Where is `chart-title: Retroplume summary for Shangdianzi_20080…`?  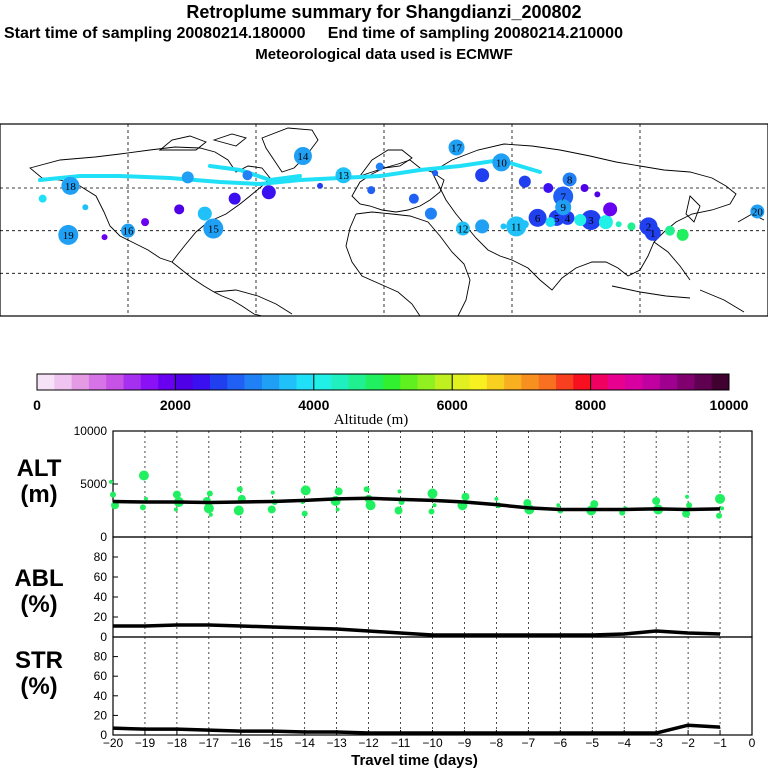 chart-title: Retroplume summary for Shangdianzi_20080… is located at coordinates (384, 12).